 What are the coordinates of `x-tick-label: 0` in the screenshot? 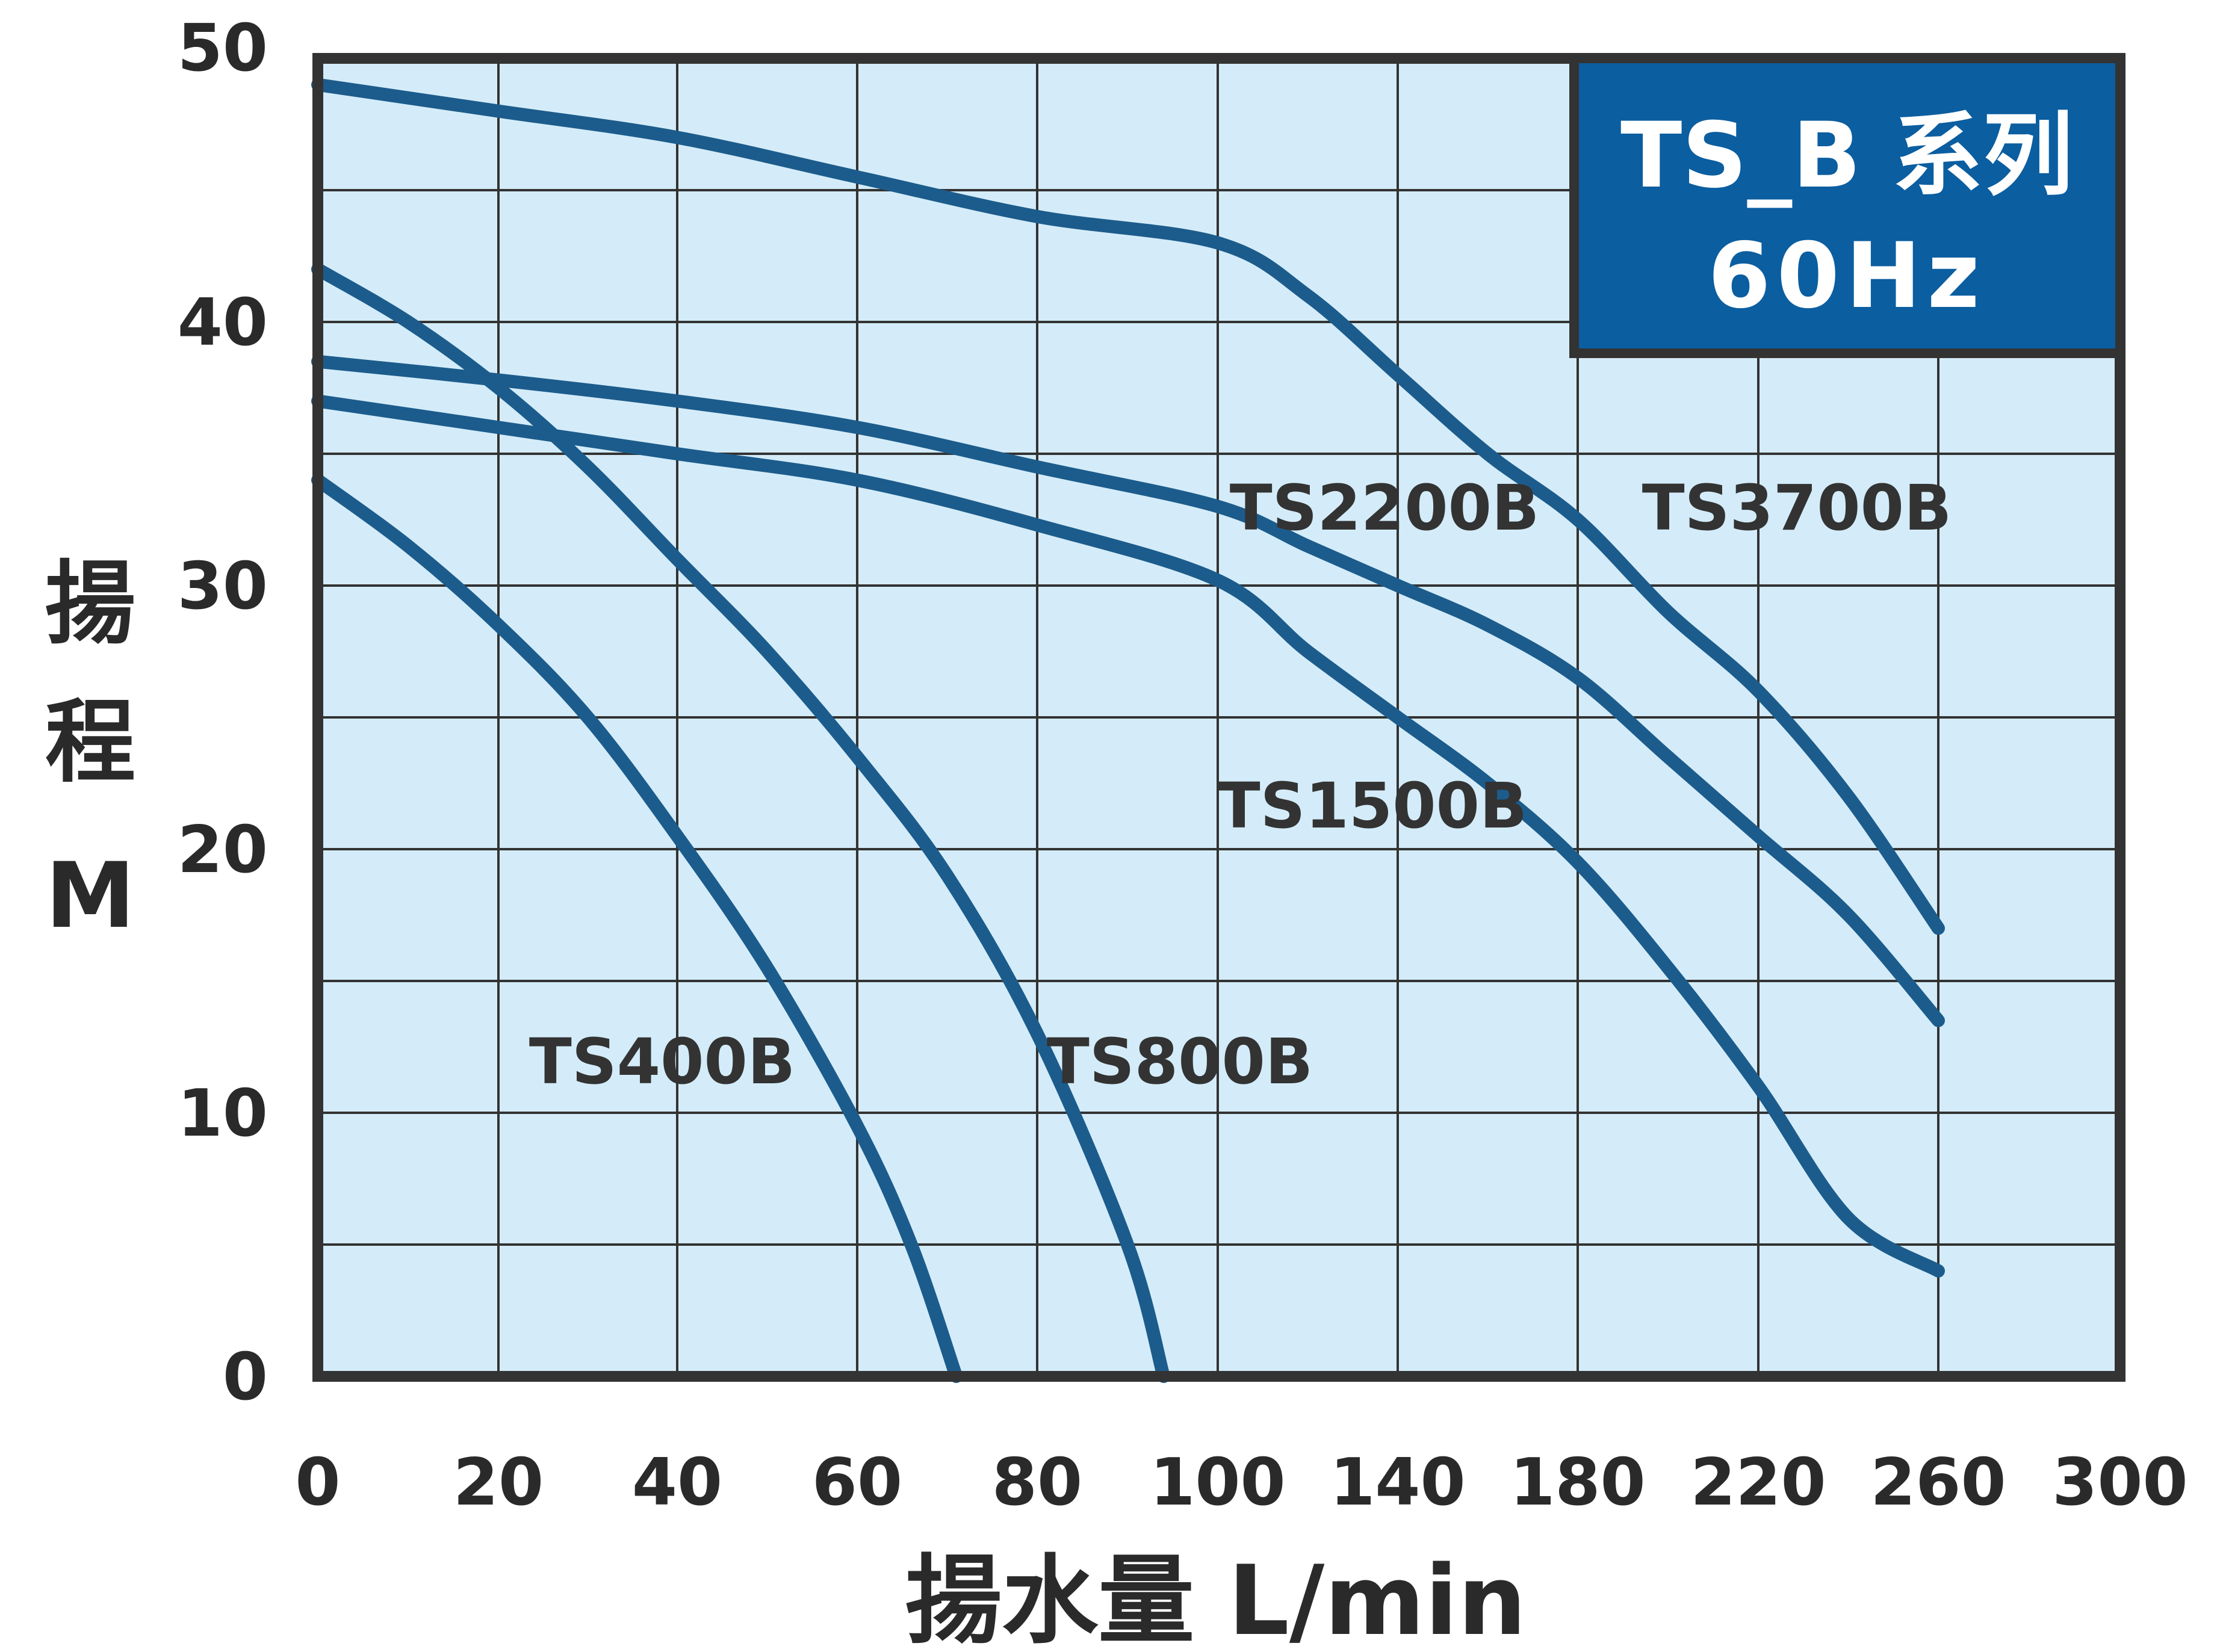 It's located at (317, 1482).